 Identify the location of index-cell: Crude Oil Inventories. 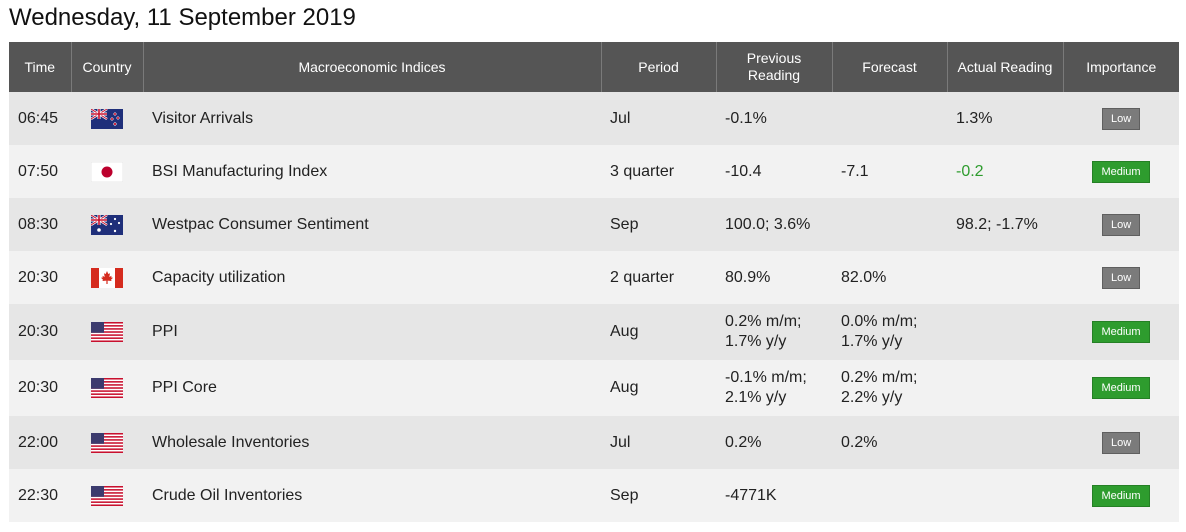
(372, 495).